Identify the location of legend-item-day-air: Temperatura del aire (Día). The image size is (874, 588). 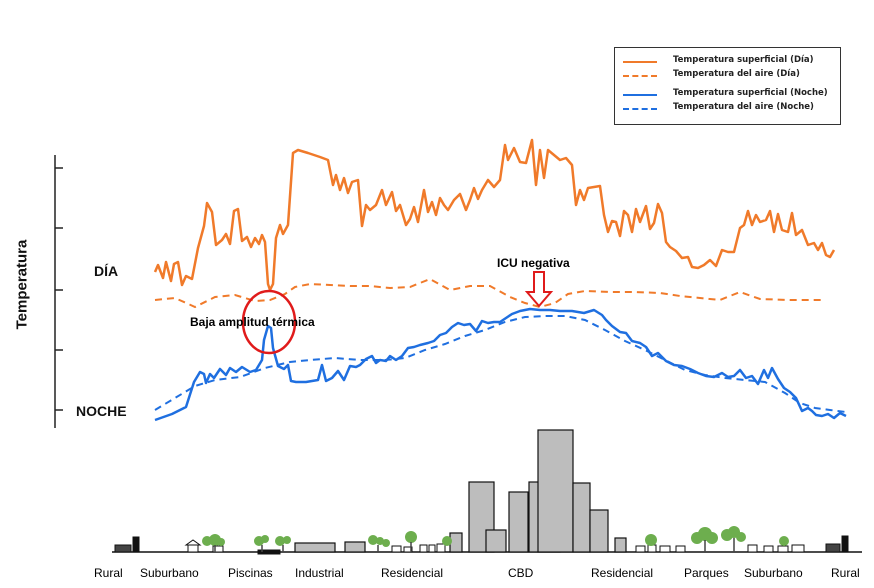
(727, 76).